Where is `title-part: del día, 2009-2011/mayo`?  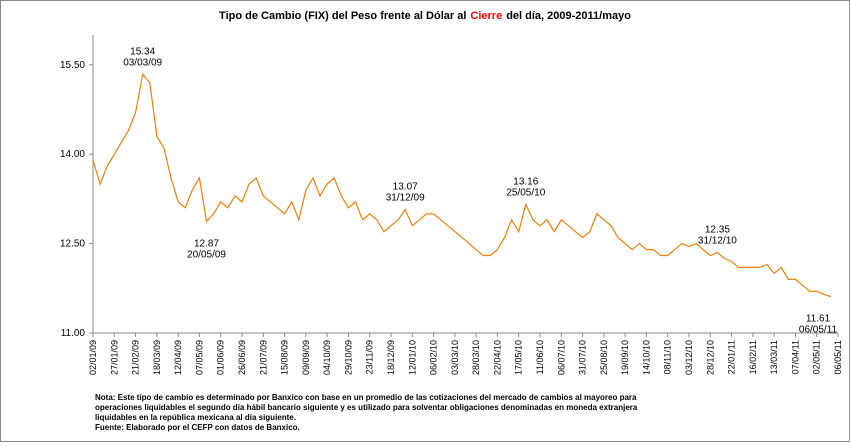
title-part: del día, 2009-2011/mayo is located at coordinates (568, 16).